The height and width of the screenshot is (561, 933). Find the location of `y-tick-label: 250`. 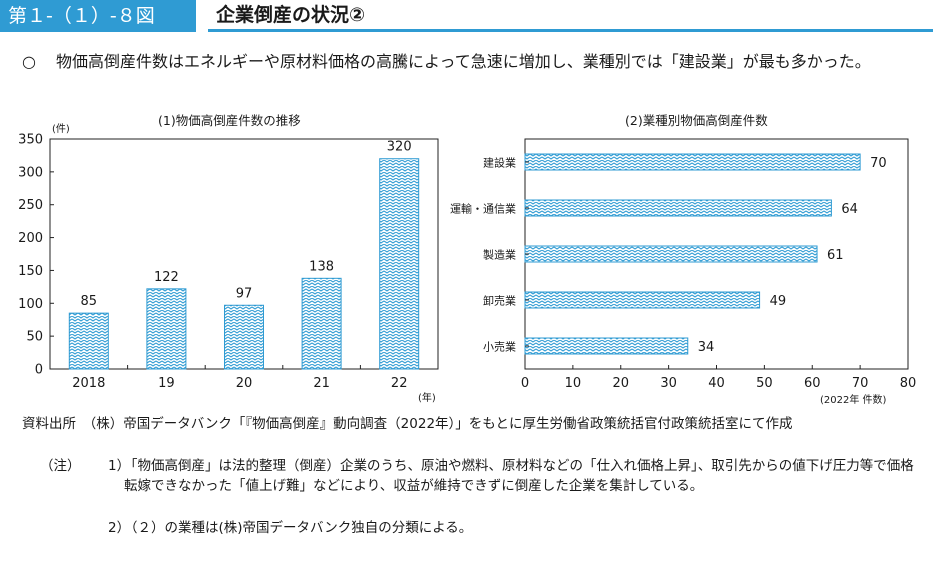

y-tick-label: 250 is located at coordinates (30, 205).